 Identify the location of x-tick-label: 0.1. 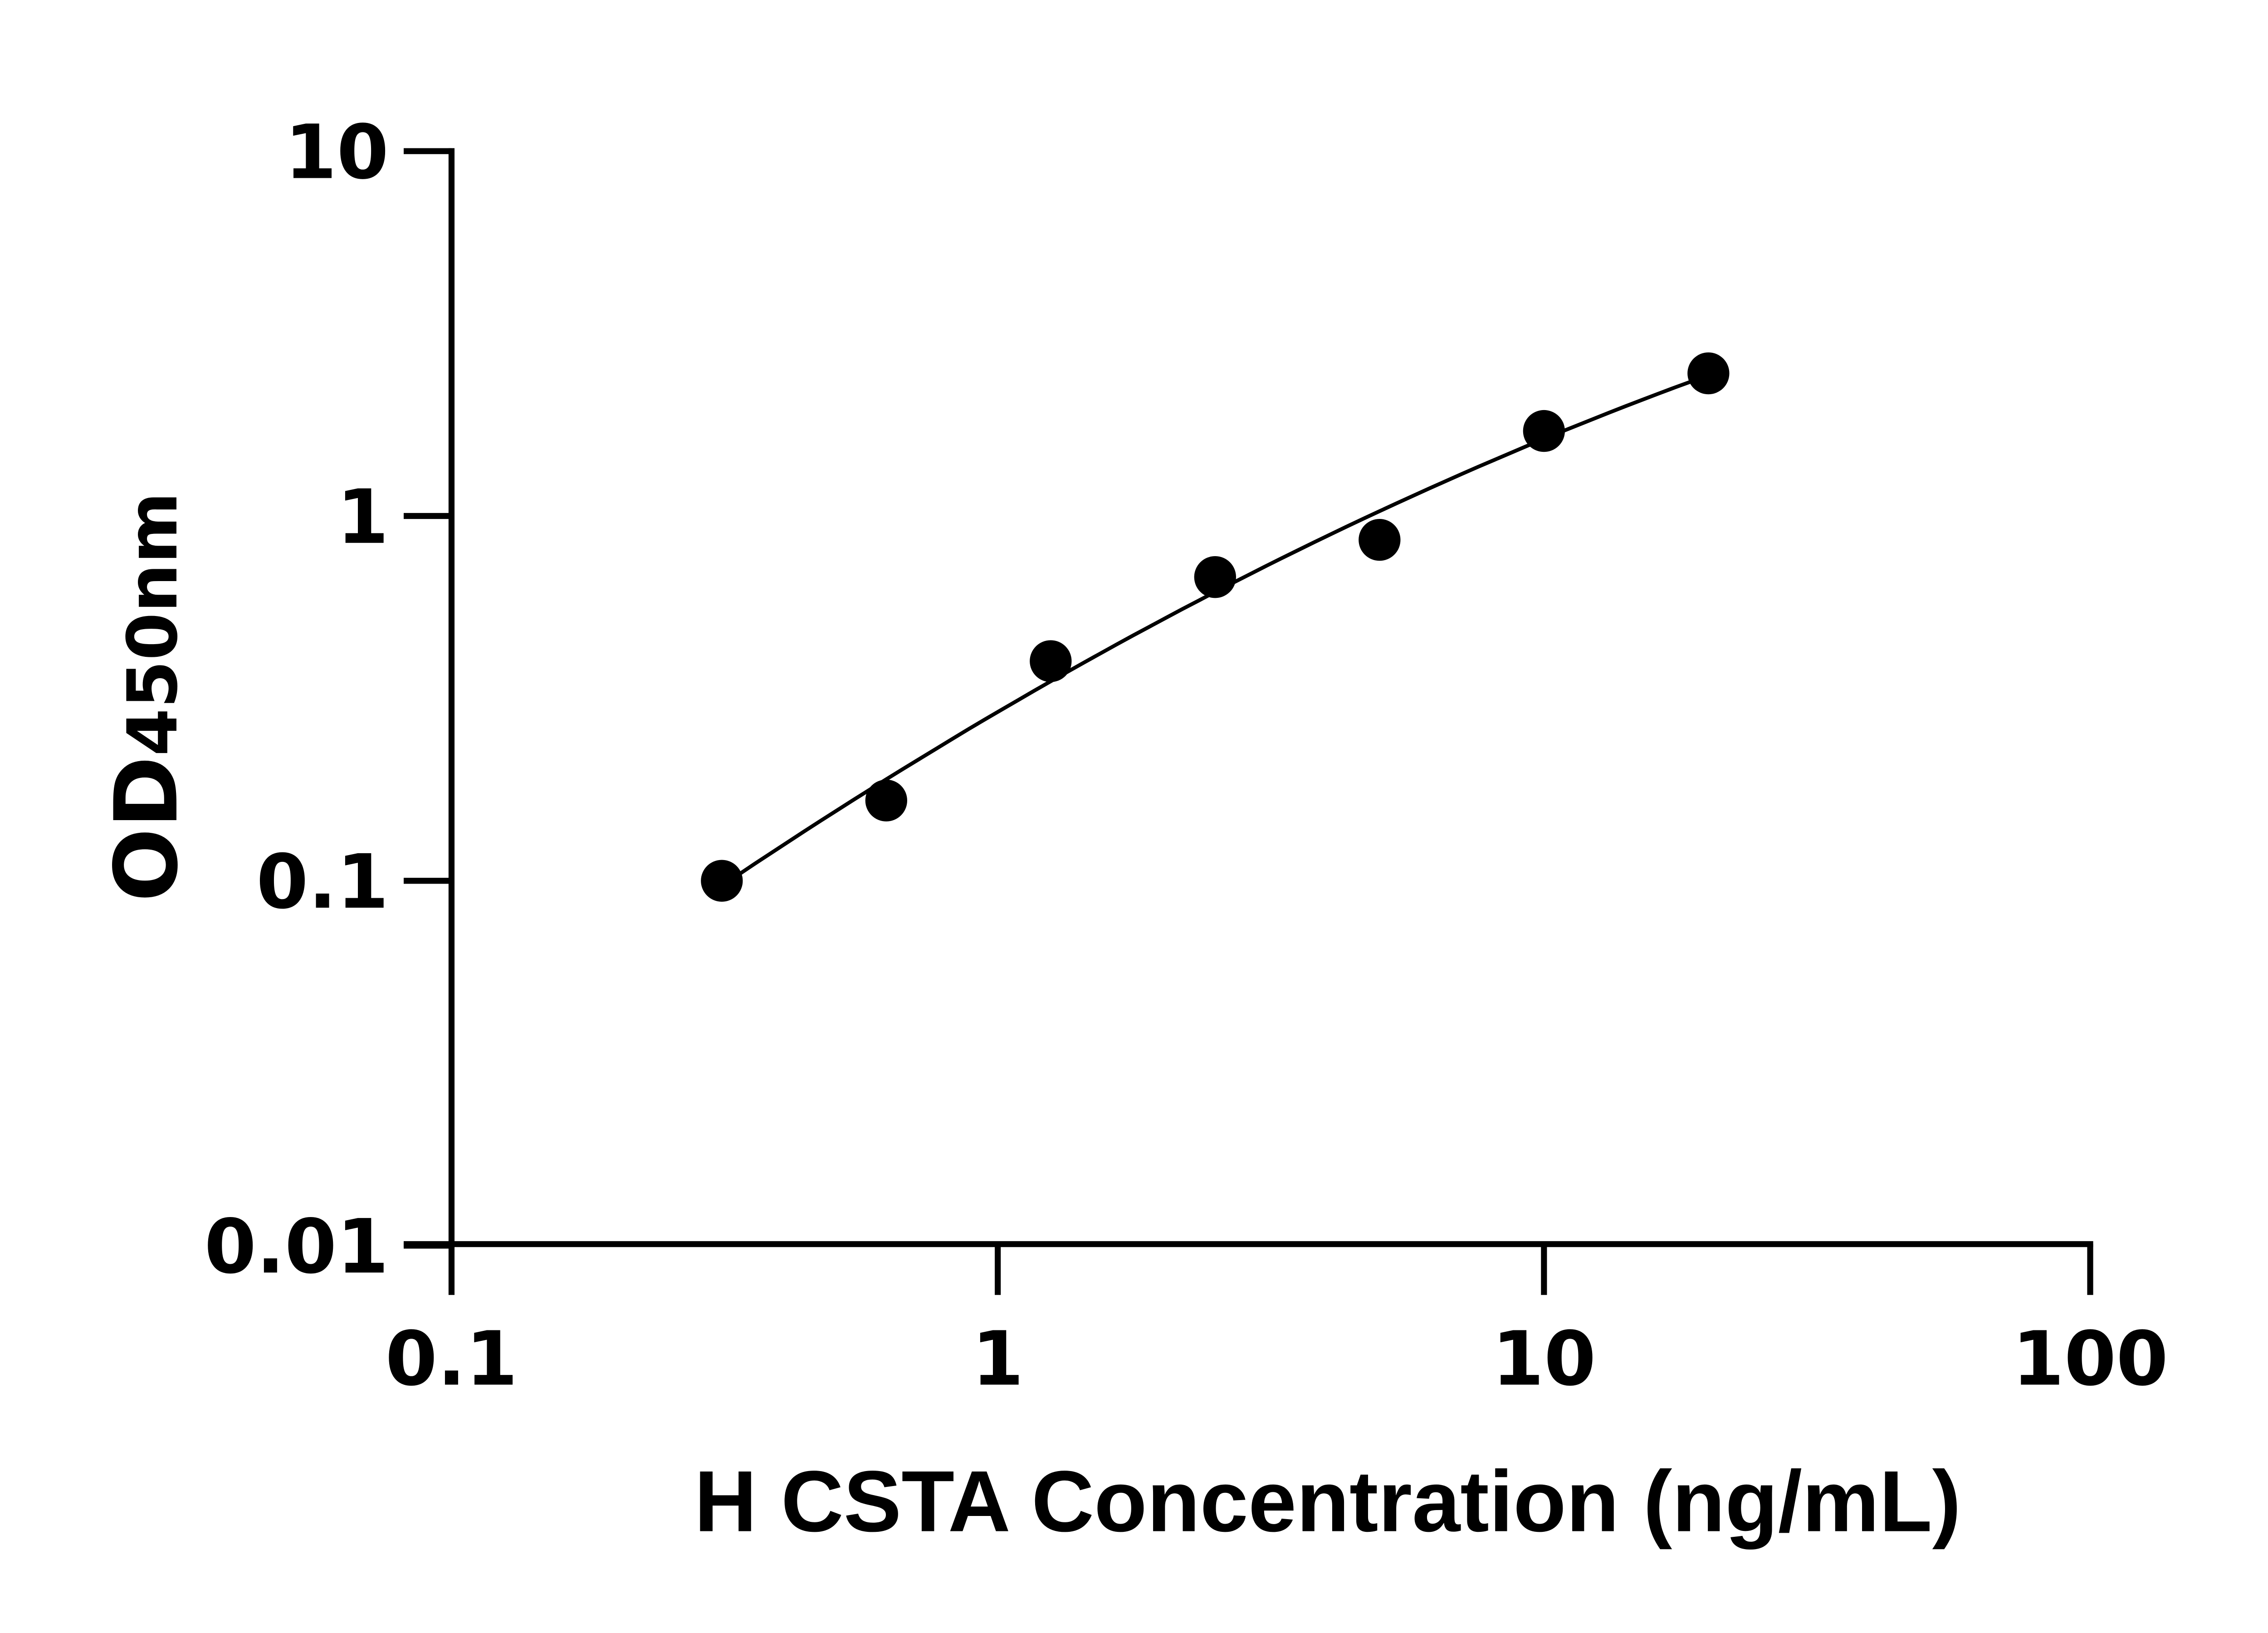
(452, 1359).